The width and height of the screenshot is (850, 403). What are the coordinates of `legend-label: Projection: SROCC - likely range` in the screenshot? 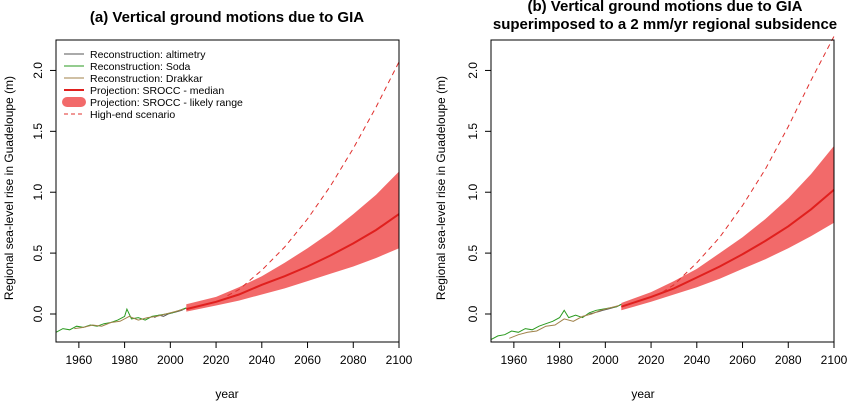 It's located at (166, 103).